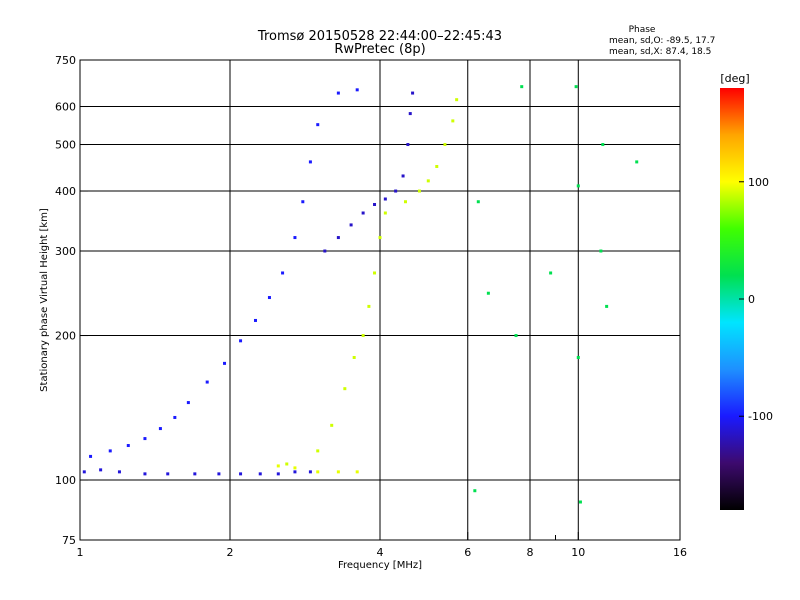 The width and height of the screenshot is (800, 600). What do you see at coordinates (680, 552) in the screenshot?
I see `x-tick-label: 16` at bounding box center [680, 552].